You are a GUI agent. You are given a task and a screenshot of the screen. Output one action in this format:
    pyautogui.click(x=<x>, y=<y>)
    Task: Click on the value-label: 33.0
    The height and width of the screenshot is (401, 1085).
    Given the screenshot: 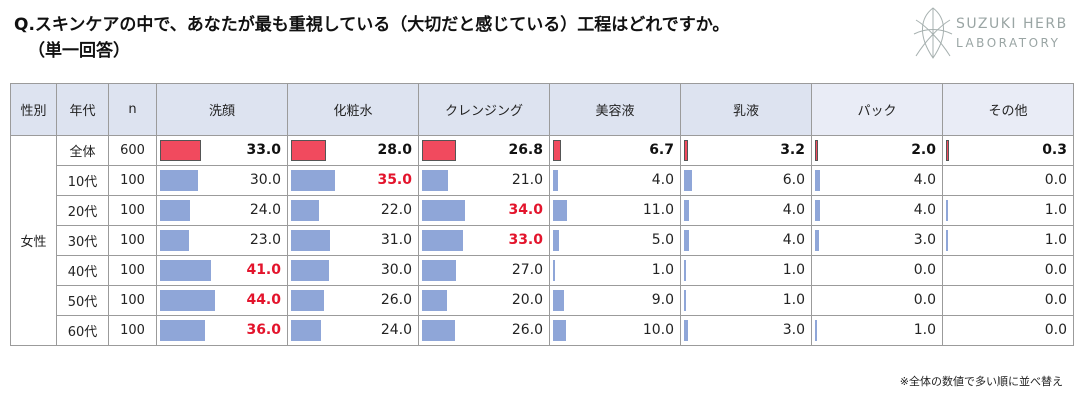 What is the action you would take?
    pyautogui.click(x=263, y=150)
    